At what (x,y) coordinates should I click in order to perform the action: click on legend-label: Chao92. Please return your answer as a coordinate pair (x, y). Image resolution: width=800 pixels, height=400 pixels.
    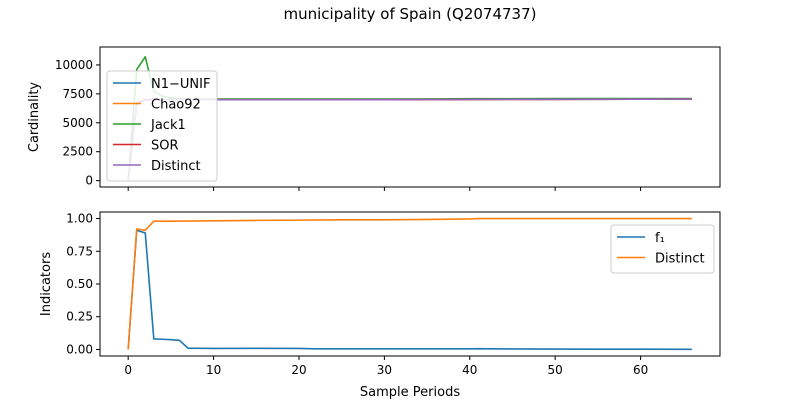
    Looking at the image, I should click on (176, 105).